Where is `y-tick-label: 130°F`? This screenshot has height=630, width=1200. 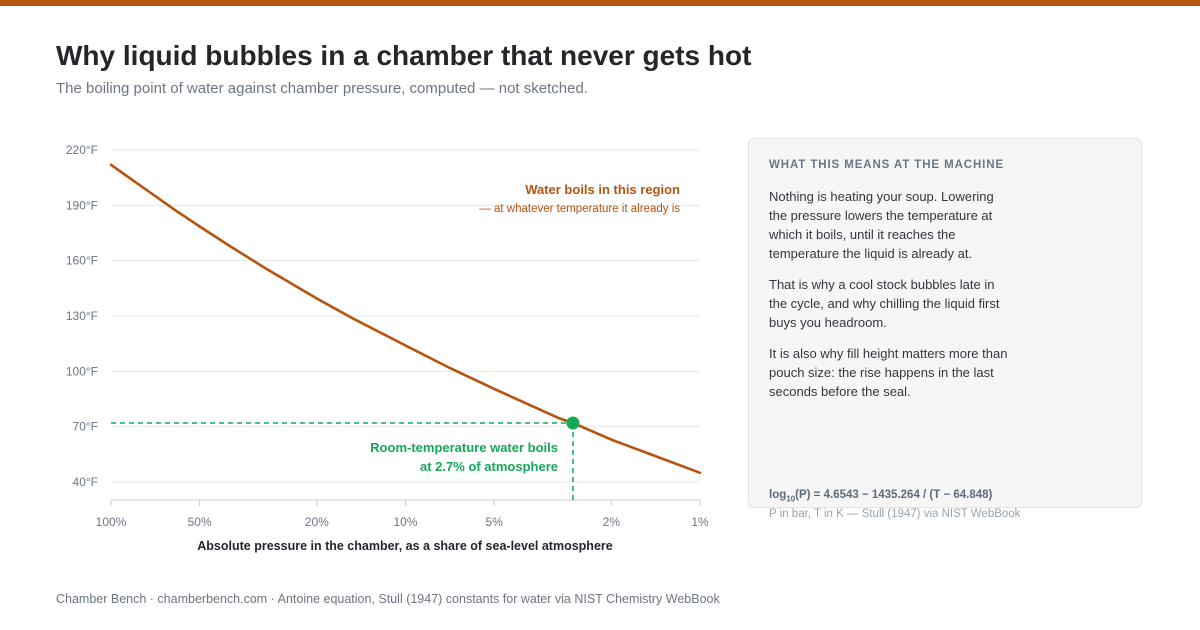 y-tick-label: 130°F is located at coordinates (82, 316).